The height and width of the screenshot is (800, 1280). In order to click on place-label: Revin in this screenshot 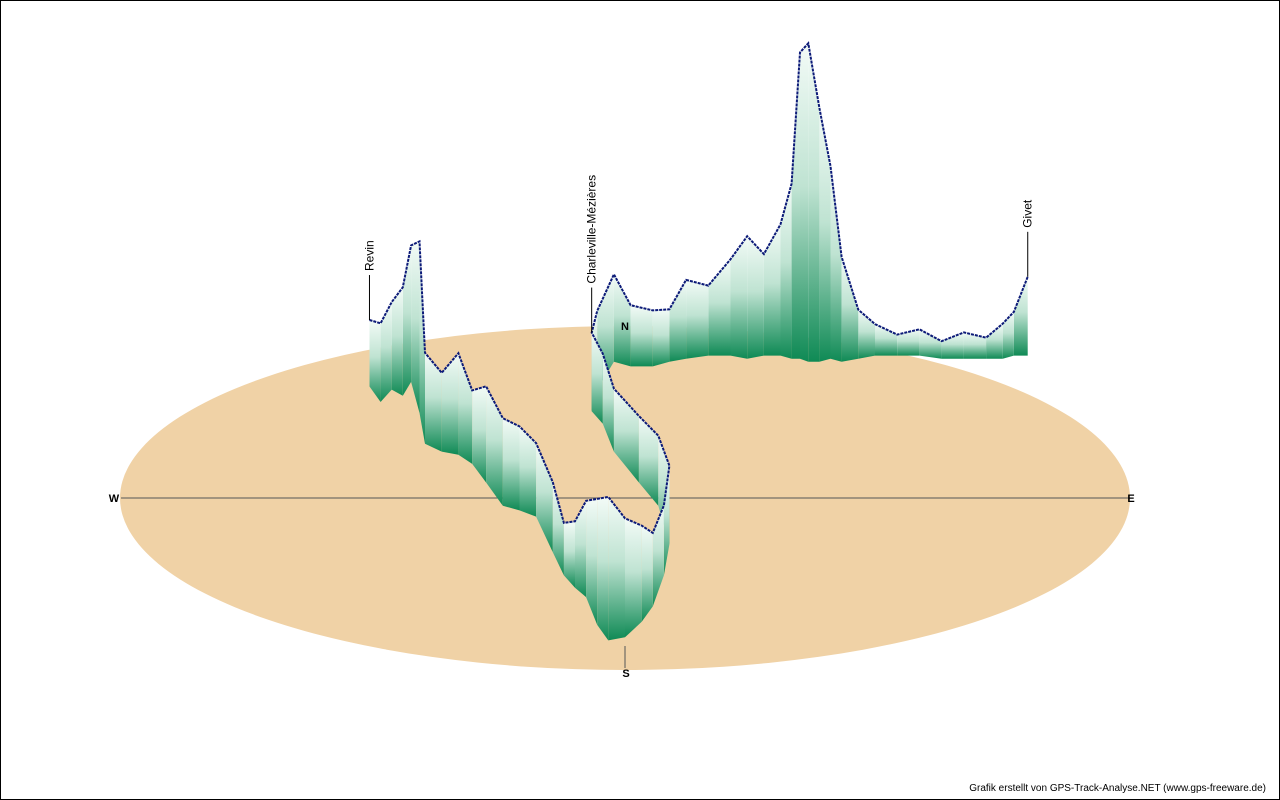, I will do `click(370, 255)`.